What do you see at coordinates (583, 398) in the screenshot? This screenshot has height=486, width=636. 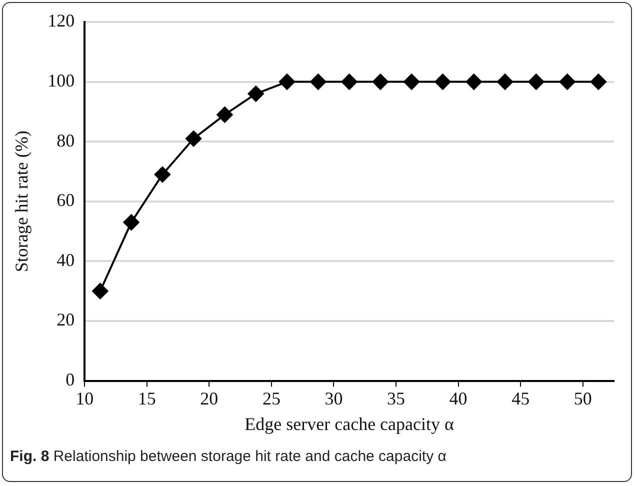 I see `x-tick-label: 50` at bounding box center [583, 398].